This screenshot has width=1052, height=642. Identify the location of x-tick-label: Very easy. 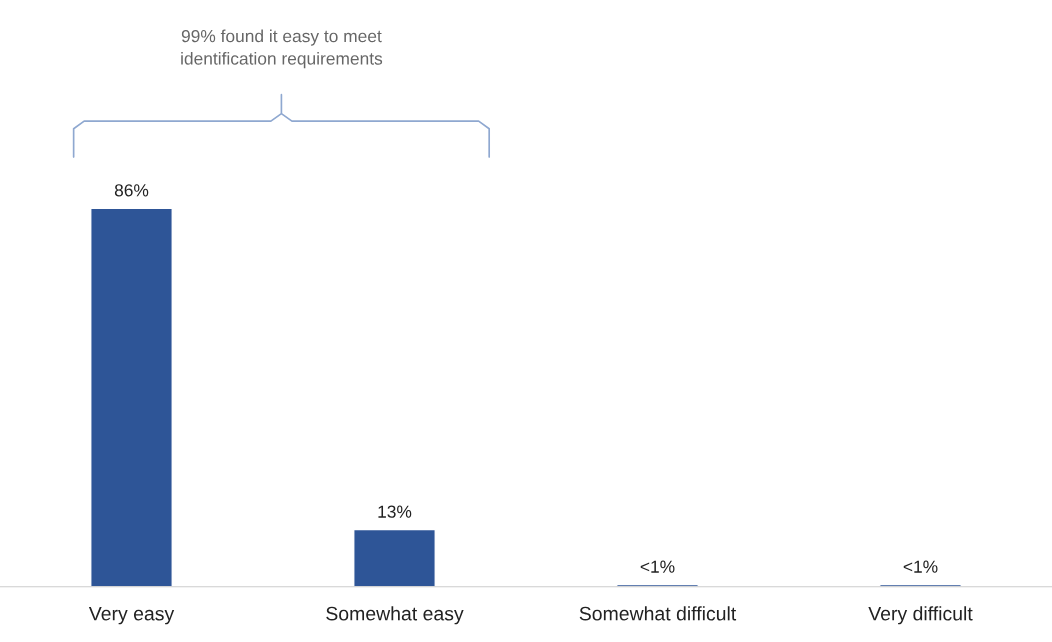
(131, 615).